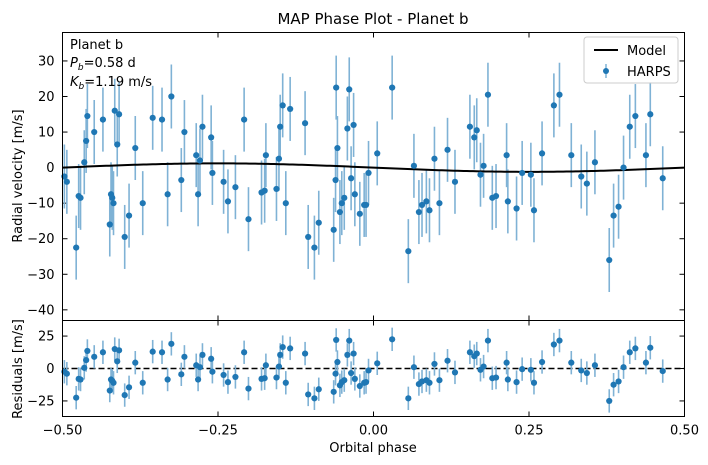  What do you see at coordinates (46, 133) in the screenshot?
I see `main-y-tick-label: 10` at bounding box center [46, 133].